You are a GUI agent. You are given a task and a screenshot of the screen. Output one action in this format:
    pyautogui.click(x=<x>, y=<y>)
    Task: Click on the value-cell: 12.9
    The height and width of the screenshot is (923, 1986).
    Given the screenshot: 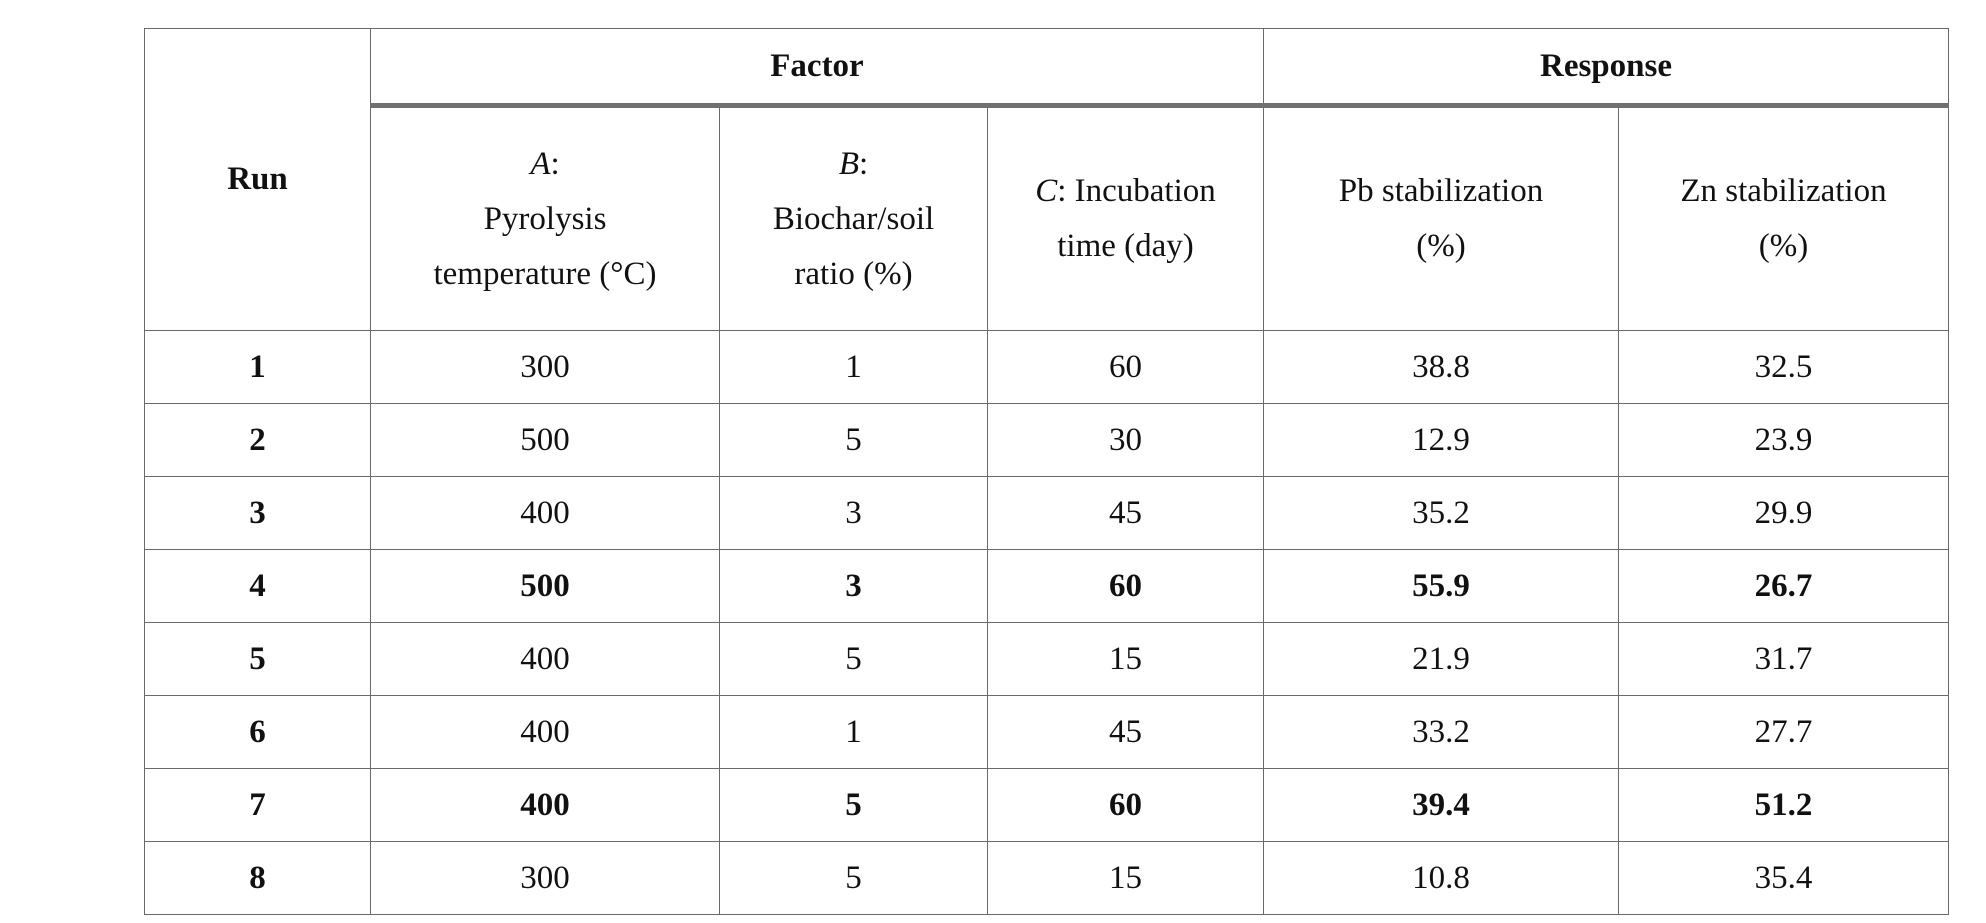 What is the action you would take?
    pyautogui.click(x=1441, y=440)
    